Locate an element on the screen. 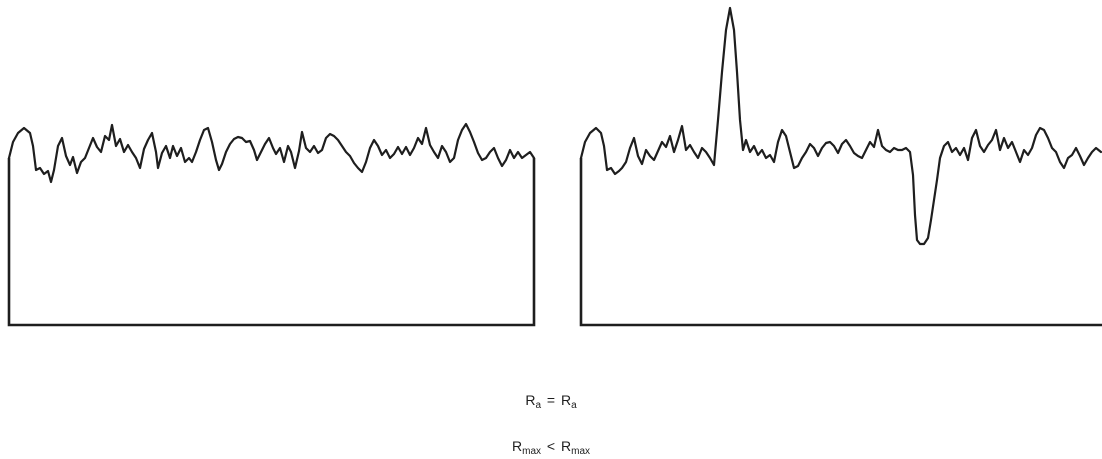 This screenshot has width=1102, height=459. left-profile-roughness-trace is located at coordinates (271, 153).